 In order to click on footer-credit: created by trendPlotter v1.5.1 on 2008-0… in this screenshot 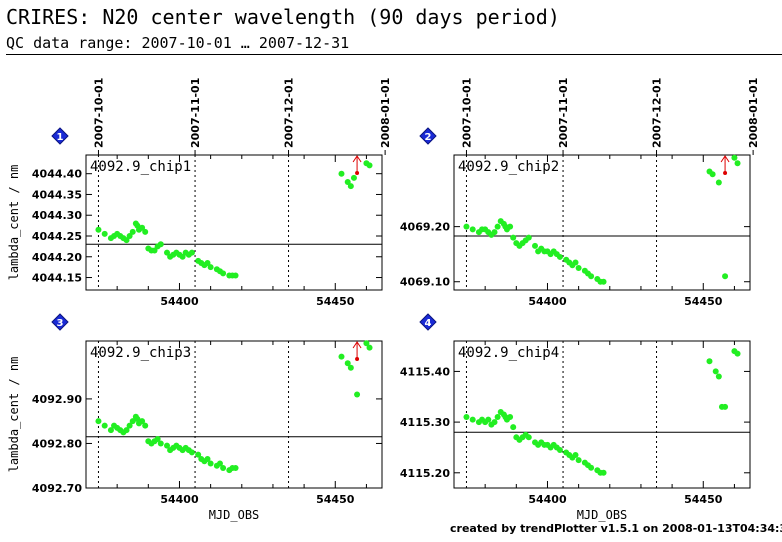, I will do `click(616, 528)`.